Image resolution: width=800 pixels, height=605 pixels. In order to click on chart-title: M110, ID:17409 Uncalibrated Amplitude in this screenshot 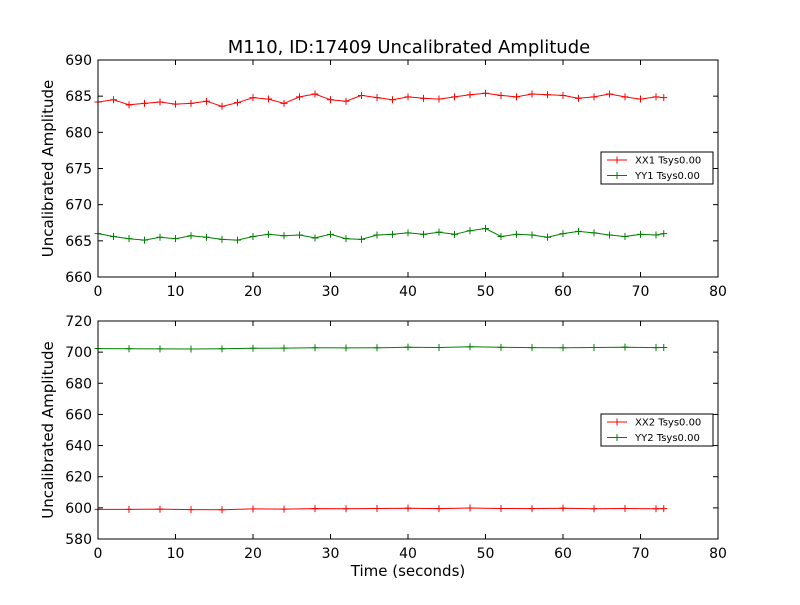, I will do `click(409, 47)`.